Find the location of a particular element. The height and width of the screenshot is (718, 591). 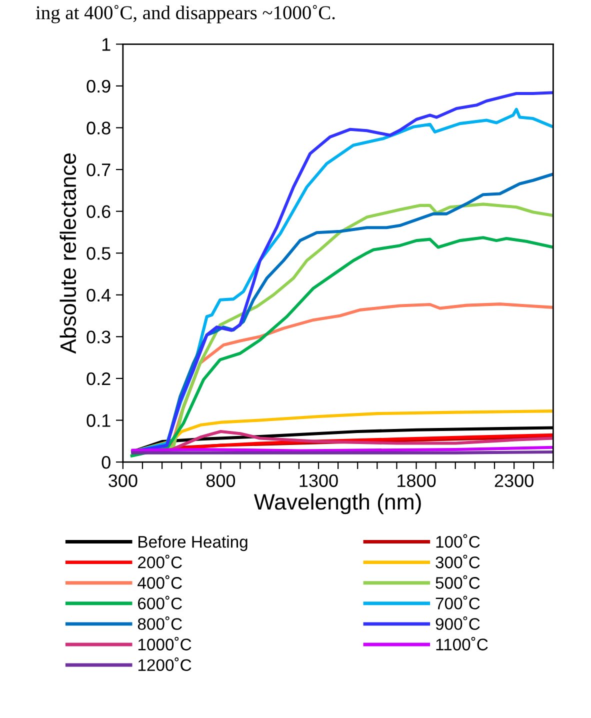

text: ing at 400˚C, and disappears ~1000˚C. is located at coordinates (185, 14).